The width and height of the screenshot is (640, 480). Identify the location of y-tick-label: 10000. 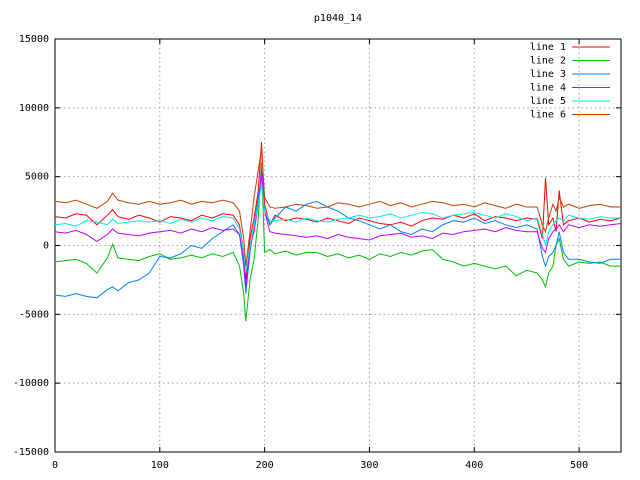
(34, 108).